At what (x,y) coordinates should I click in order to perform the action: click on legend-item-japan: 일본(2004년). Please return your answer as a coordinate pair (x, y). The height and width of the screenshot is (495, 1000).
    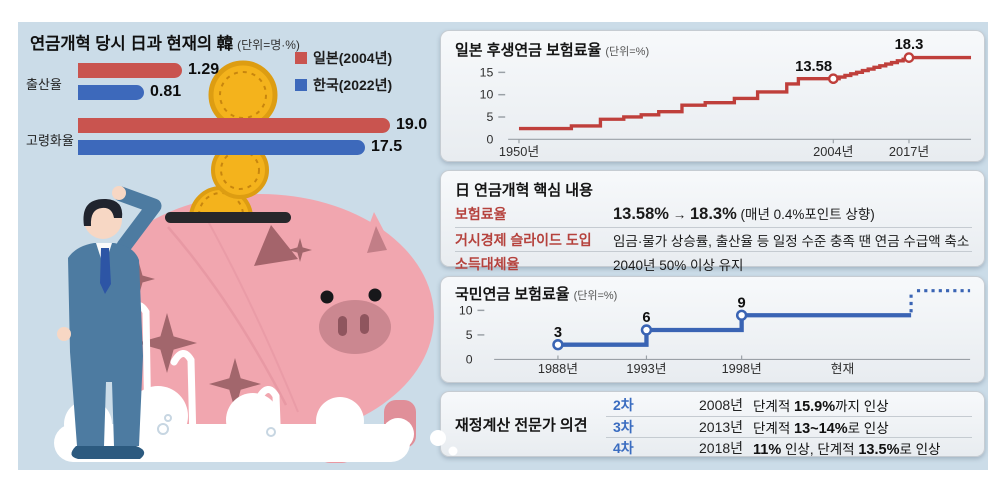
    Looking at the image, I should click on (343, 58).